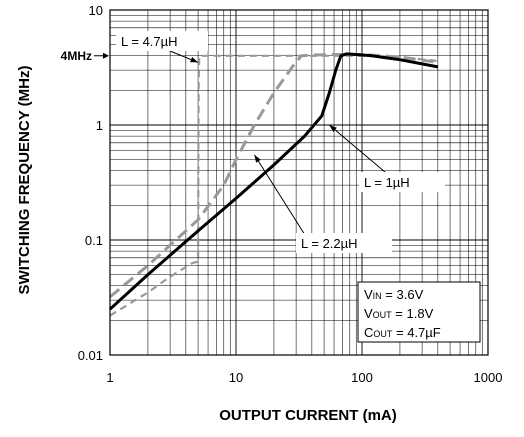  Describe the element at coordinates (236, 377) in the screenshot. I see `x-tick-label: 10` at that location.